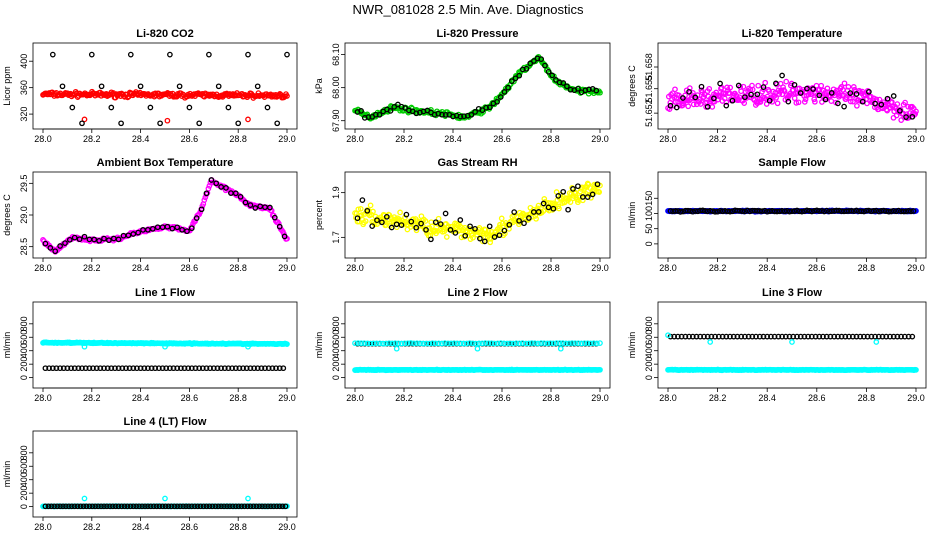 The height and width of the screenshot is (545, 936). What do you see at coordinates (319, 345) in the screenshot?
I see `y-axis-label: ml/min` at bounding box center [319, 345].